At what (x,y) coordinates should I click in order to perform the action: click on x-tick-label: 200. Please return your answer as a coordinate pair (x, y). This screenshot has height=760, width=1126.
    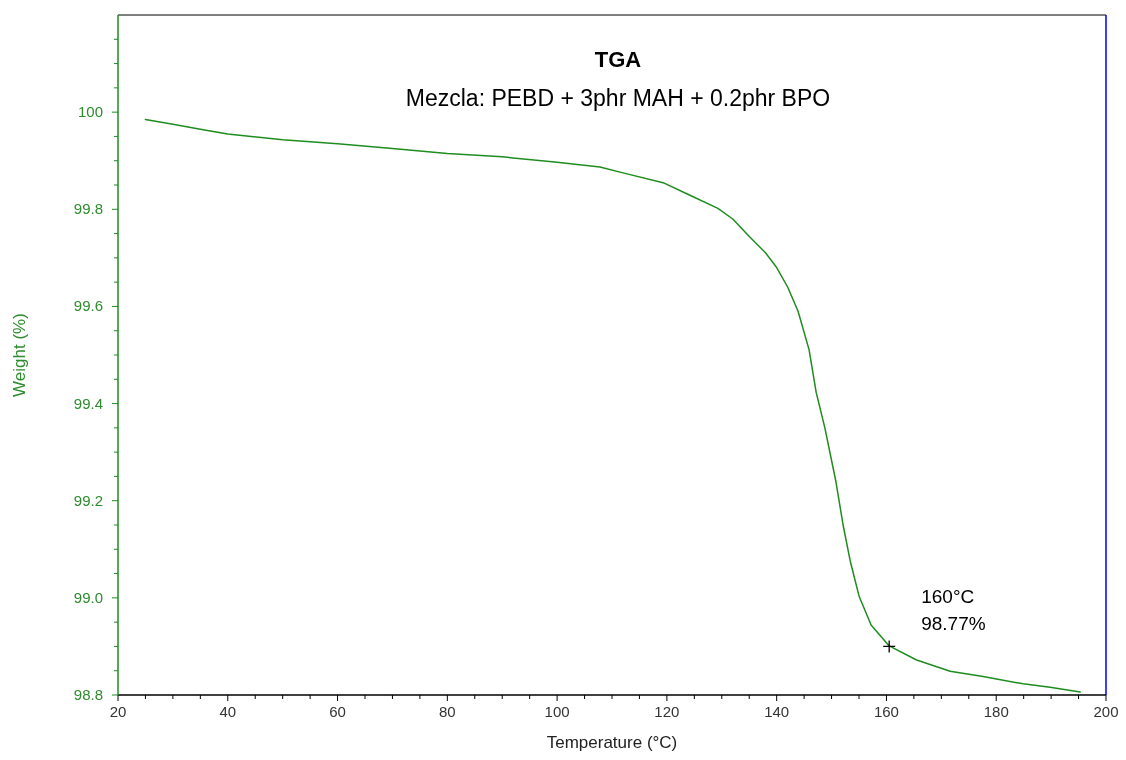
    Looking at the image, I should click on (1106, 711).